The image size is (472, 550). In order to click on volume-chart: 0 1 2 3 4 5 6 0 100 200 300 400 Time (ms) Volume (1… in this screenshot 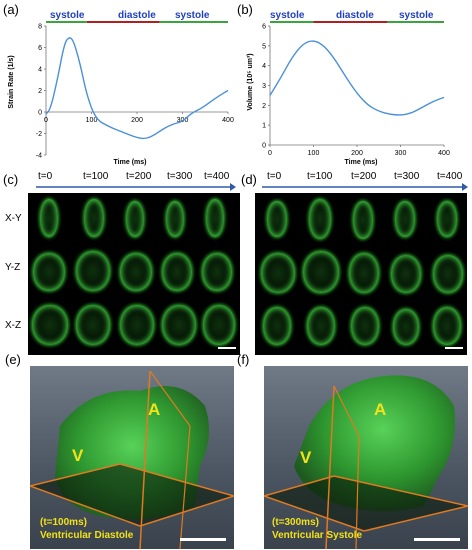, I will do `click(348, 93)`.